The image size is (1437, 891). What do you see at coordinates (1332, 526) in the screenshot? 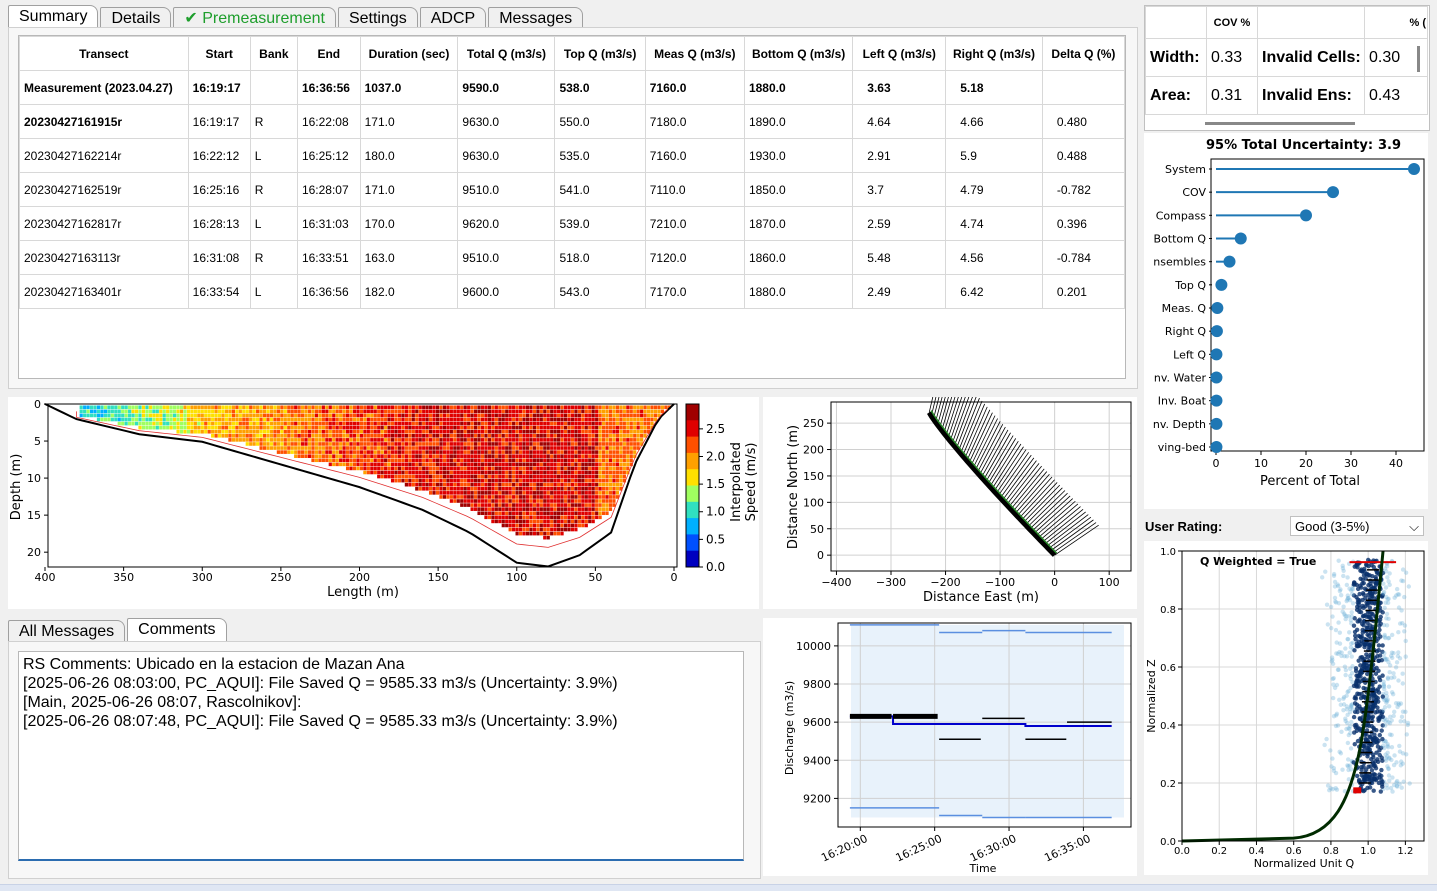
I see `user-rating-value: Good (3-5%)` at bounding box center [1332, 526].